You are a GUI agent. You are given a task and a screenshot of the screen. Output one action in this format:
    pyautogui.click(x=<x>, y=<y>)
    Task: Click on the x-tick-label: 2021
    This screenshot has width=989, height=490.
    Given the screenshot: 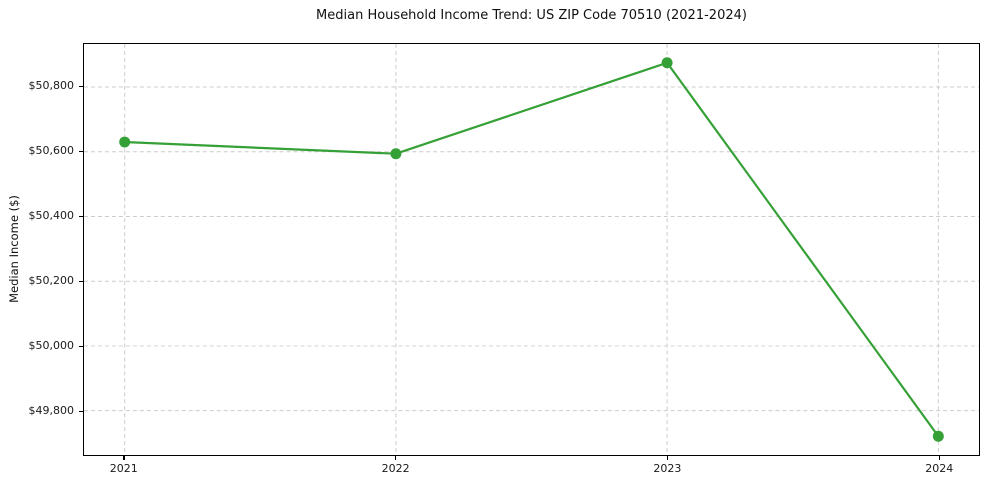 What is the action you would take?
    pyautogui.click(x=123, y=468)
    